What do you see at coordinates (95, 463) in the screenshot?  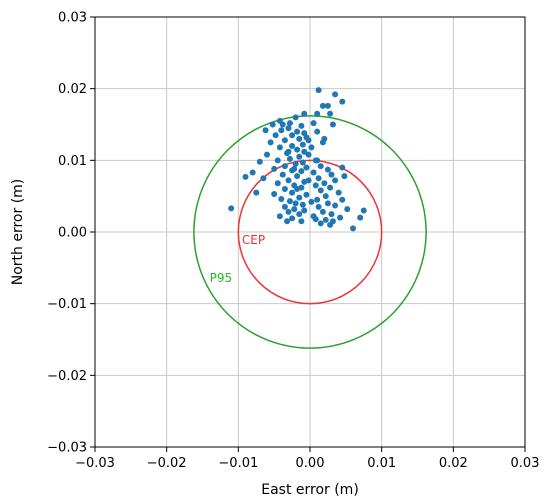 I see `x-tick-label: −0.03` at bounding box center [95, 463].